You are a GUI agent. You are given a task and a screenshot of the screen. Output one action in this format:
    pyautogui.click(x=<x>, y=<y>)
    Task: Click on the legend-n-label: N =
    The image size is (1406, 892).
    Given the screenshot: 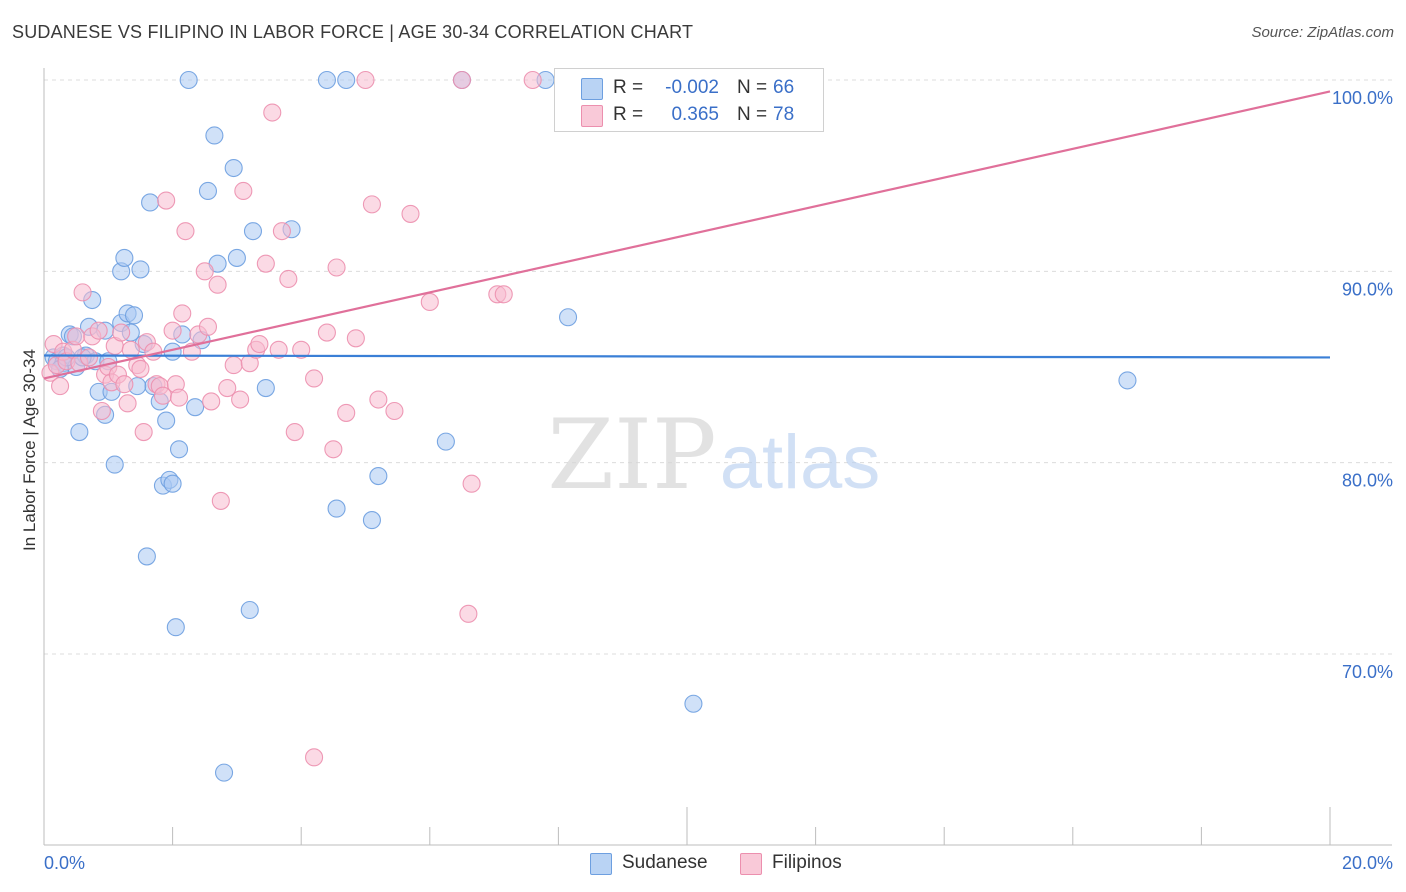 What is the action you would take?
    pyautogui.click(x=752, y=114)
    